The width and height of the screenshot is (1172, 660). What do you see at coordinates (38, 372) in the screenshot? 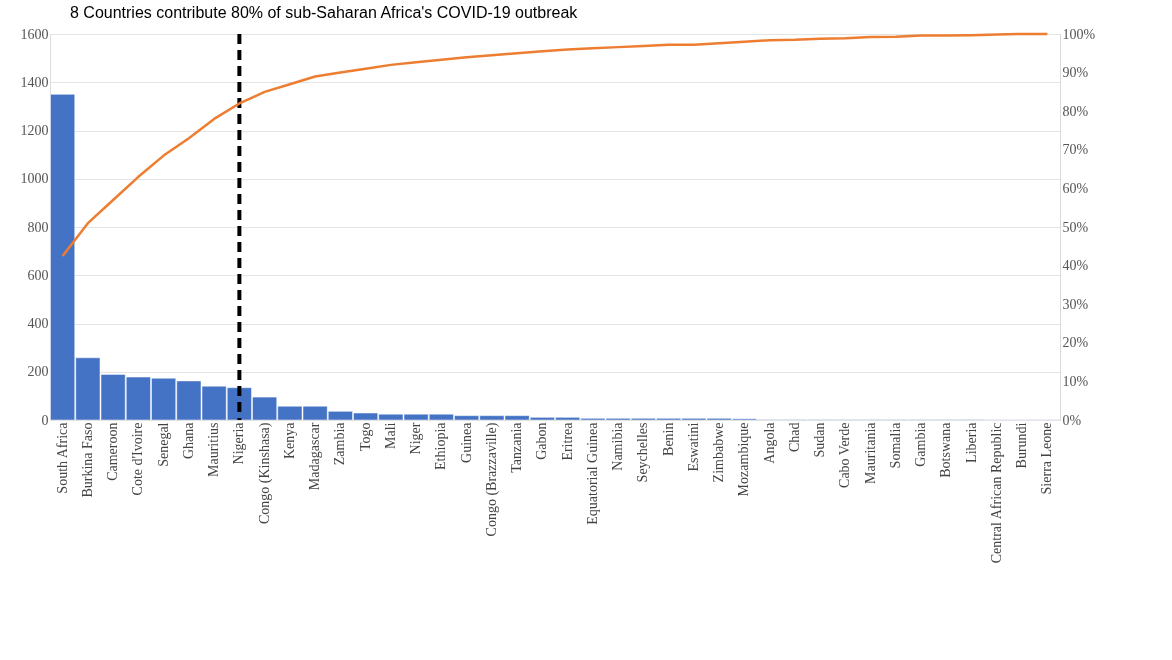
I see `y-tick-label: 200` at bounding box center [38, 372].